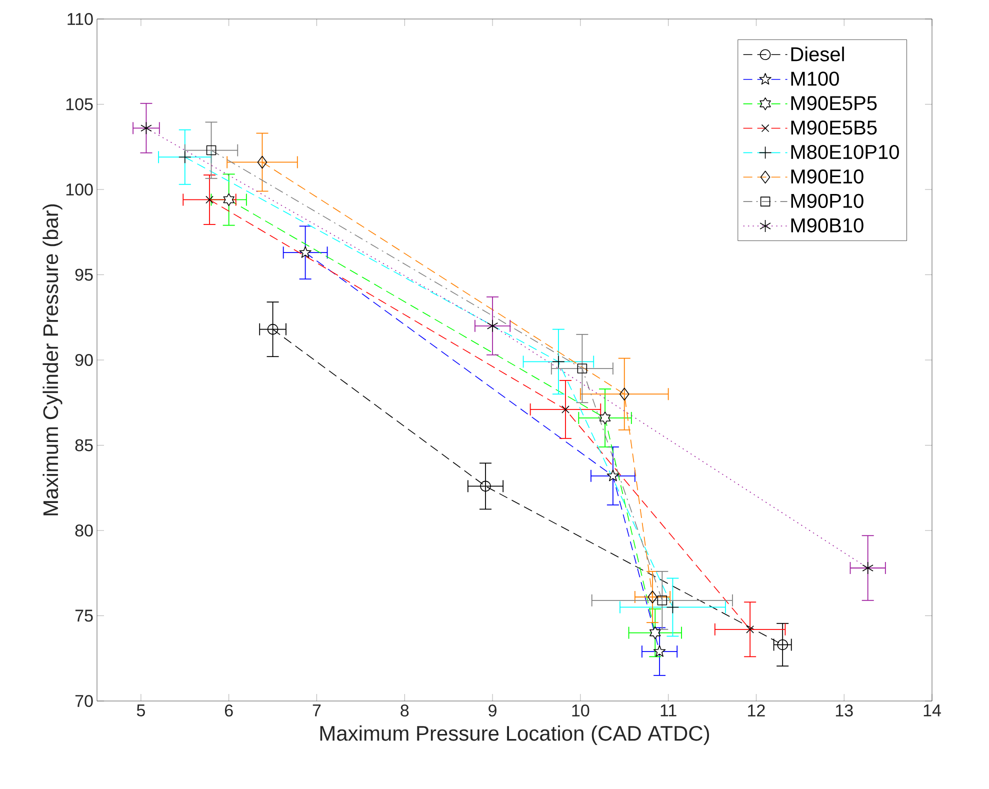 Image resolution: width=989 pixels, height=789 pixels. I want to click on legend-label: M100, so click(815, 79).